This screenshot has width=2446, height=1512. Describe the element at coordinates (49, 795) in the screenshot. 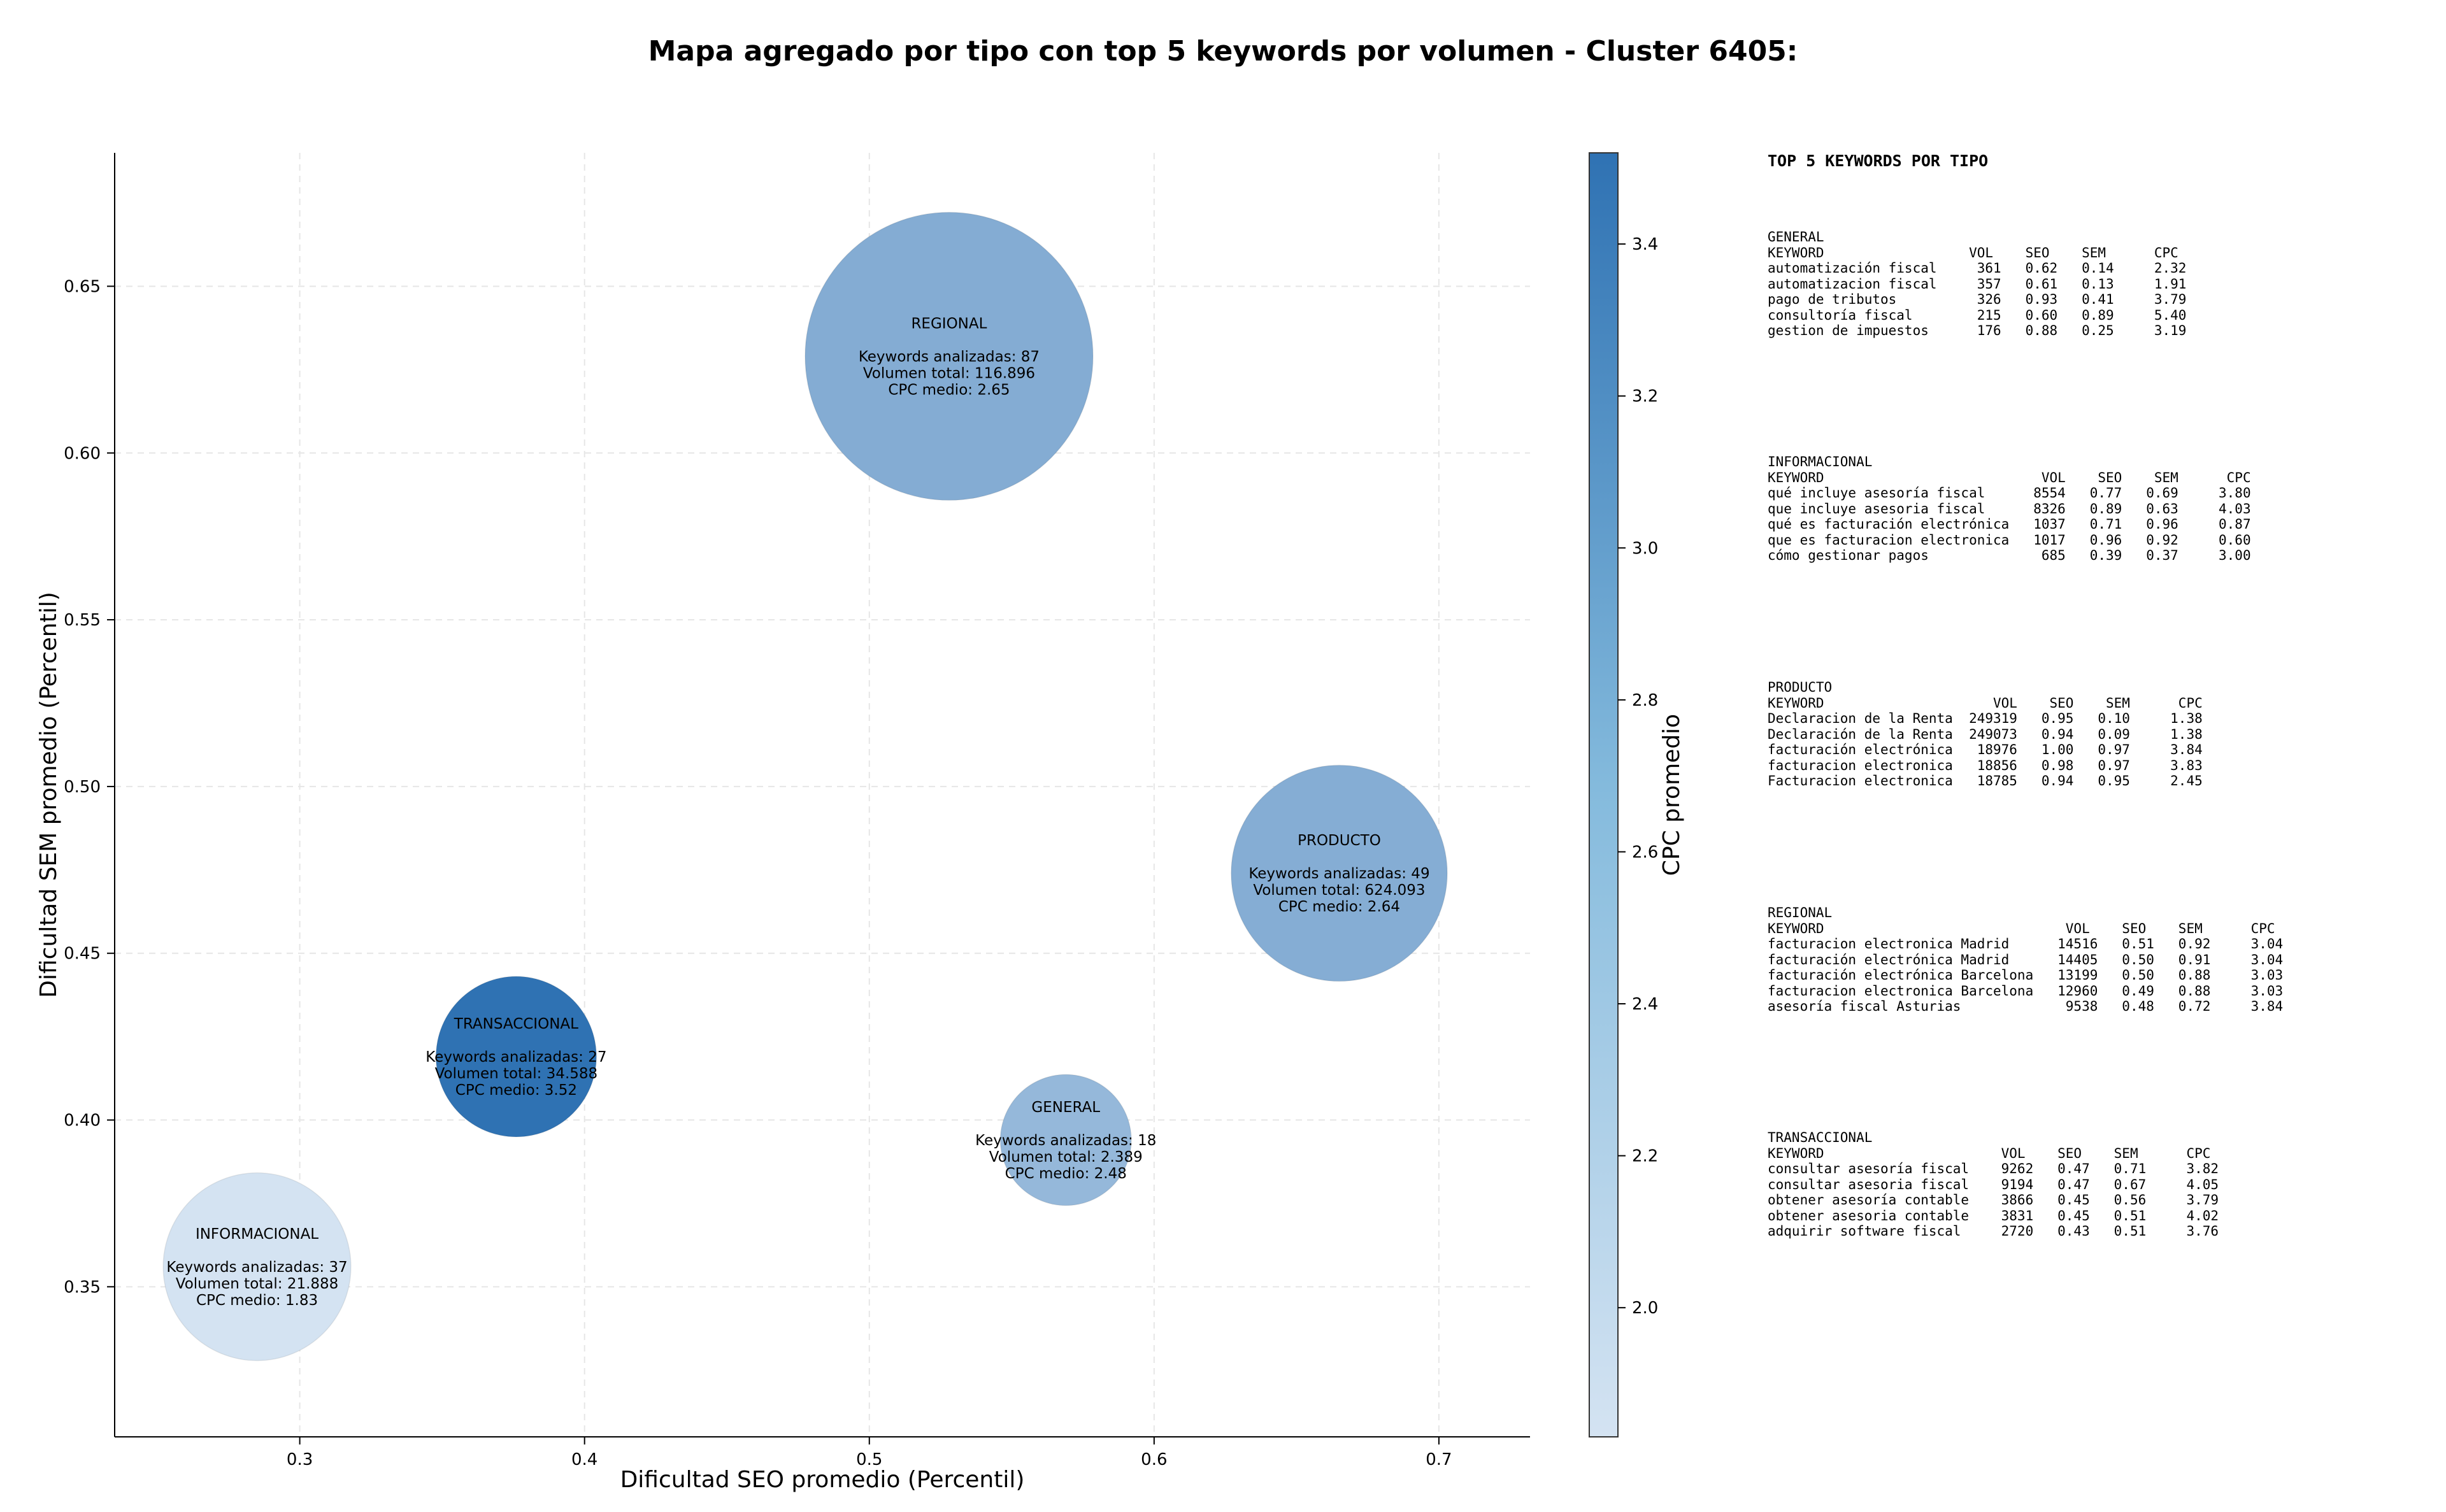

I see `y-axis-label: Dificultad SEM promedio (Percentil)` at that location.